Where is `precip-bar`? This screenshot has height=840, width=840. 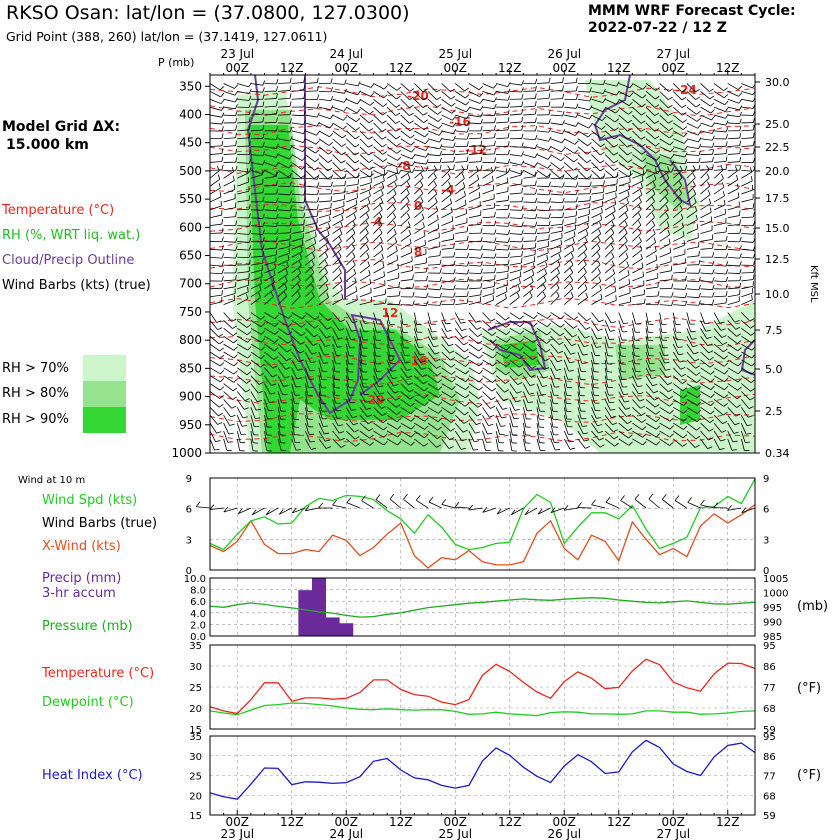
precip-bar is located at coordinates (319, 607).